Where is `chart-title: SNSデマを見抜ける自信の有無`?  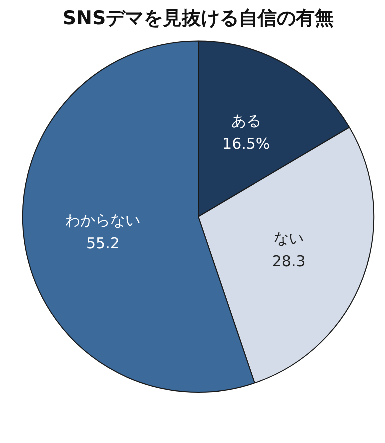
chart-title: SNSデマを見抜ける自信の有無 is located at coordinates (198, 18).